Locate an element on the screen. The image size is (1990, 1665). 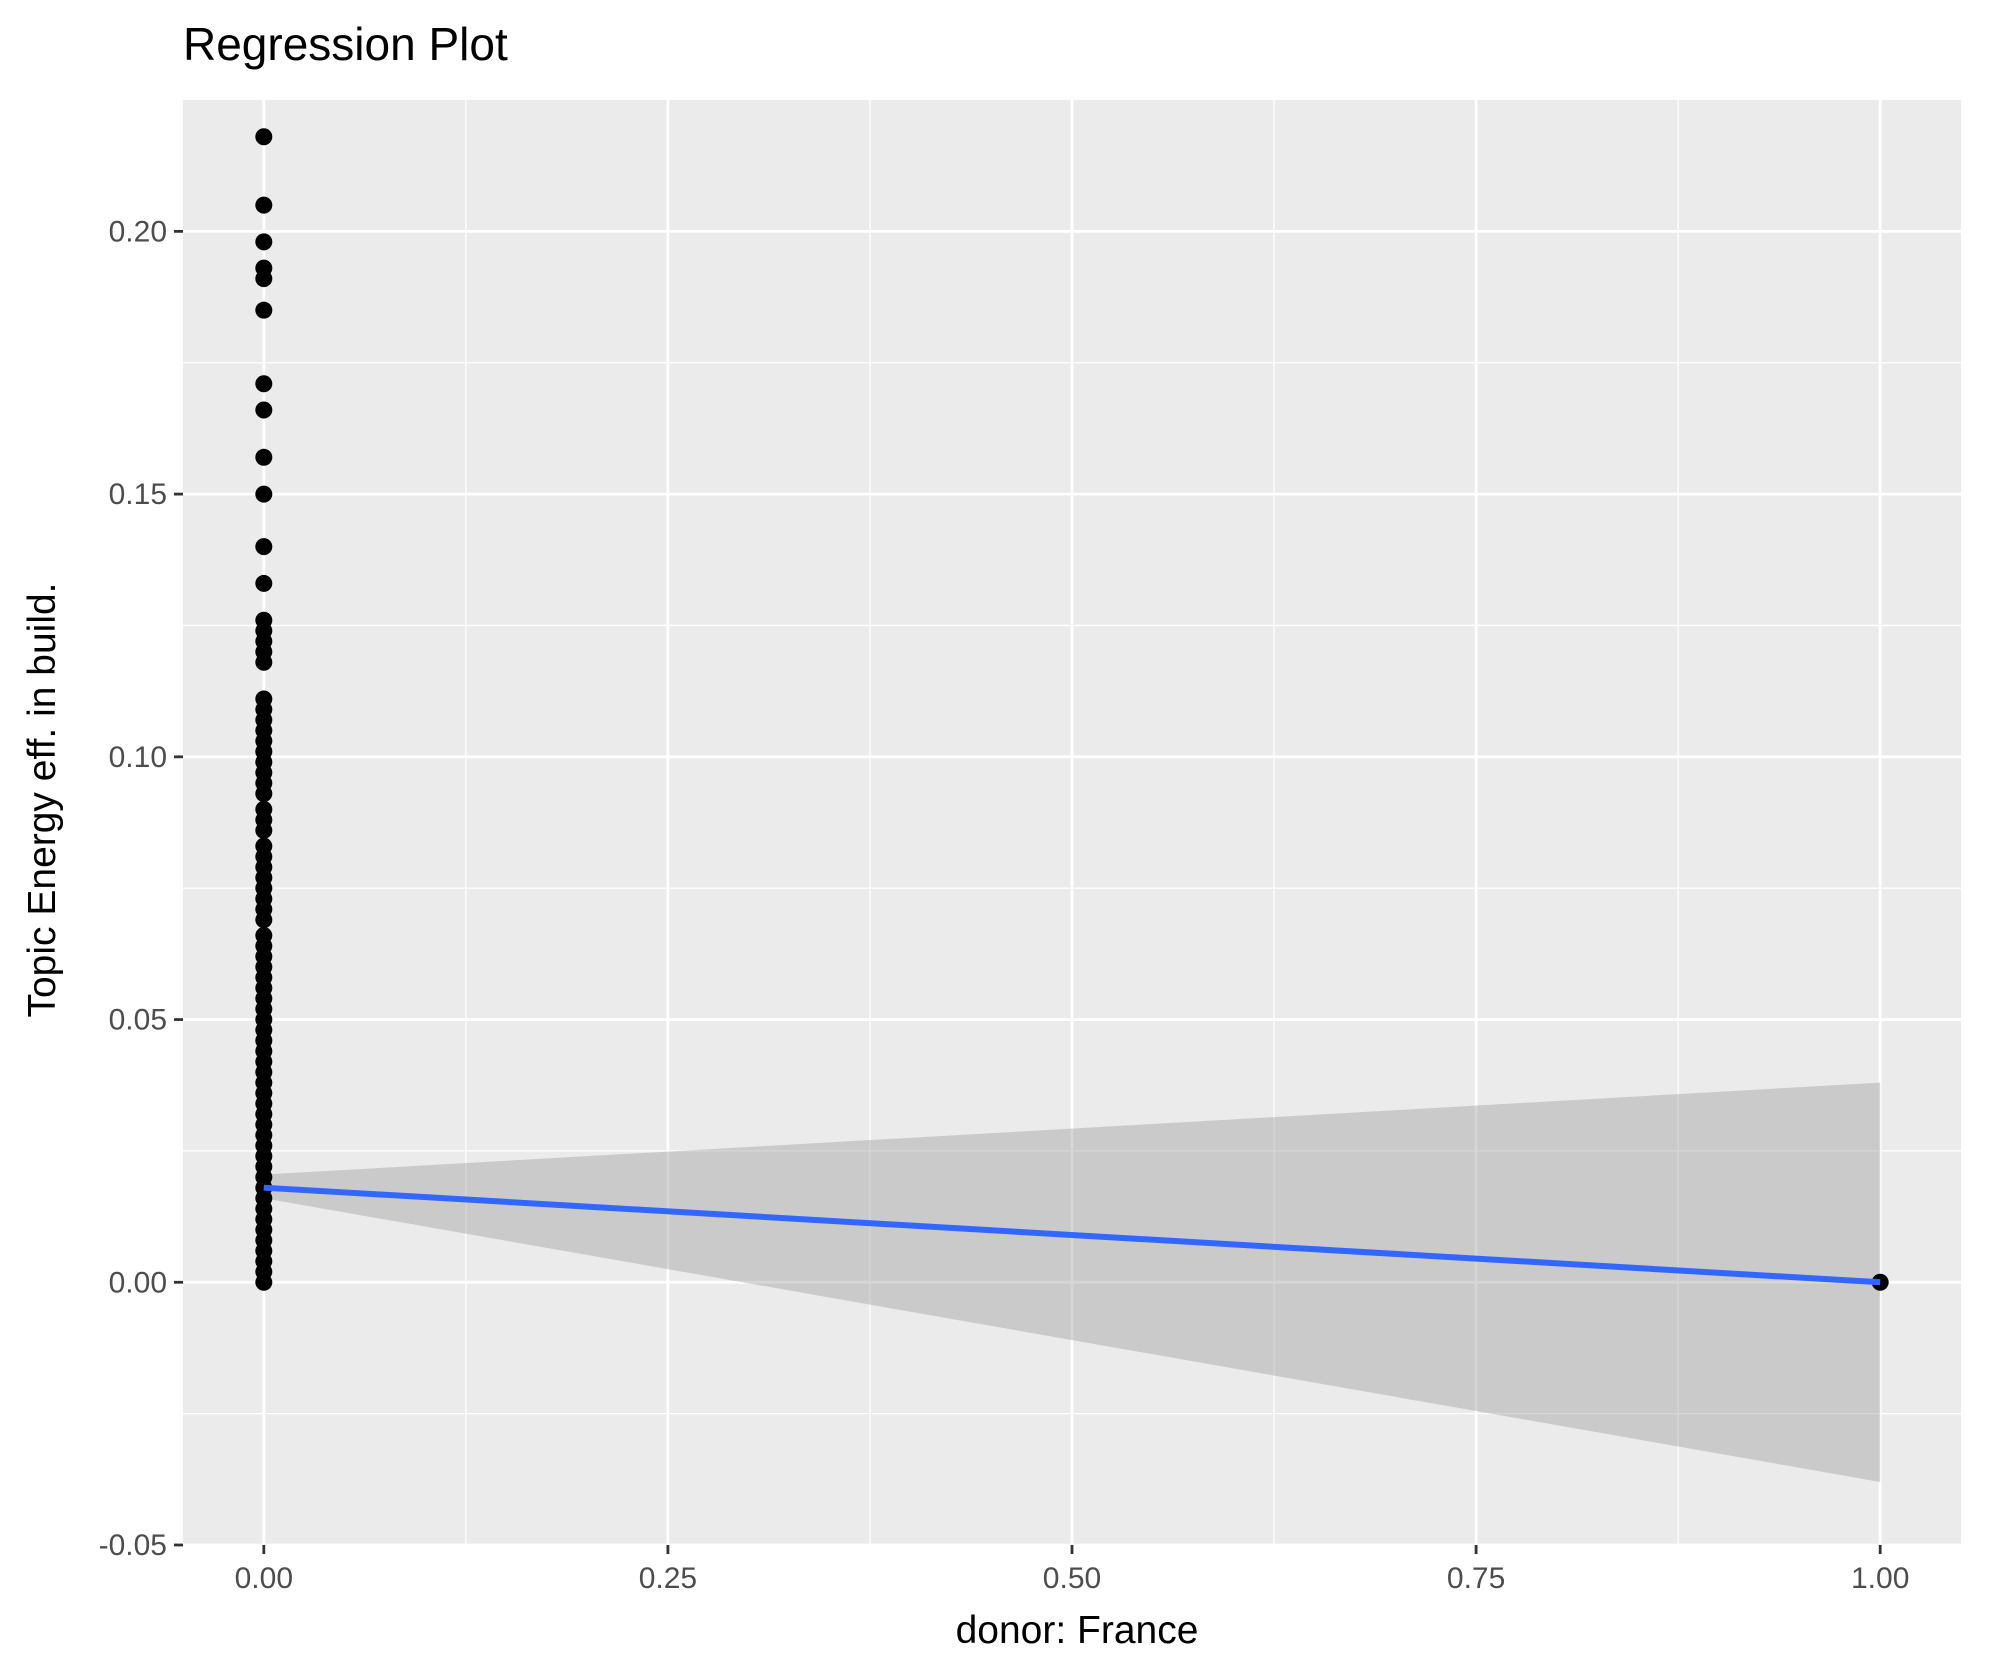
y-tick-label: 0.15 is located at coordinates (138, 494).